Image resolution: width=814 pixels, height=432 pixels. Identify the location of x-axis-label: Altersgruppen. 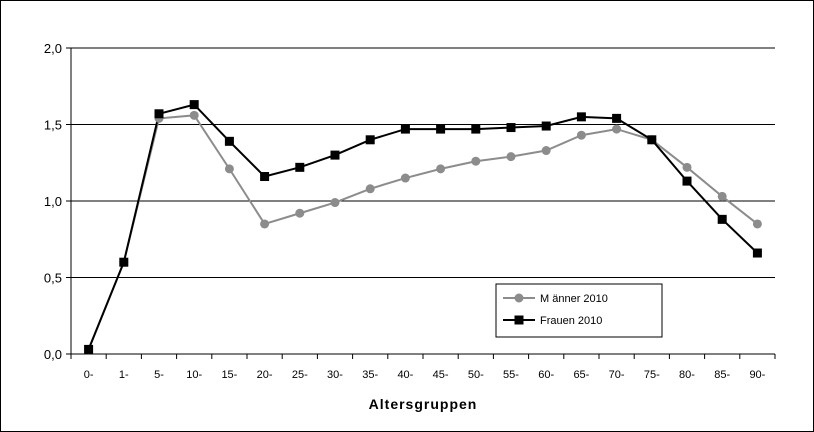
(423, 404).